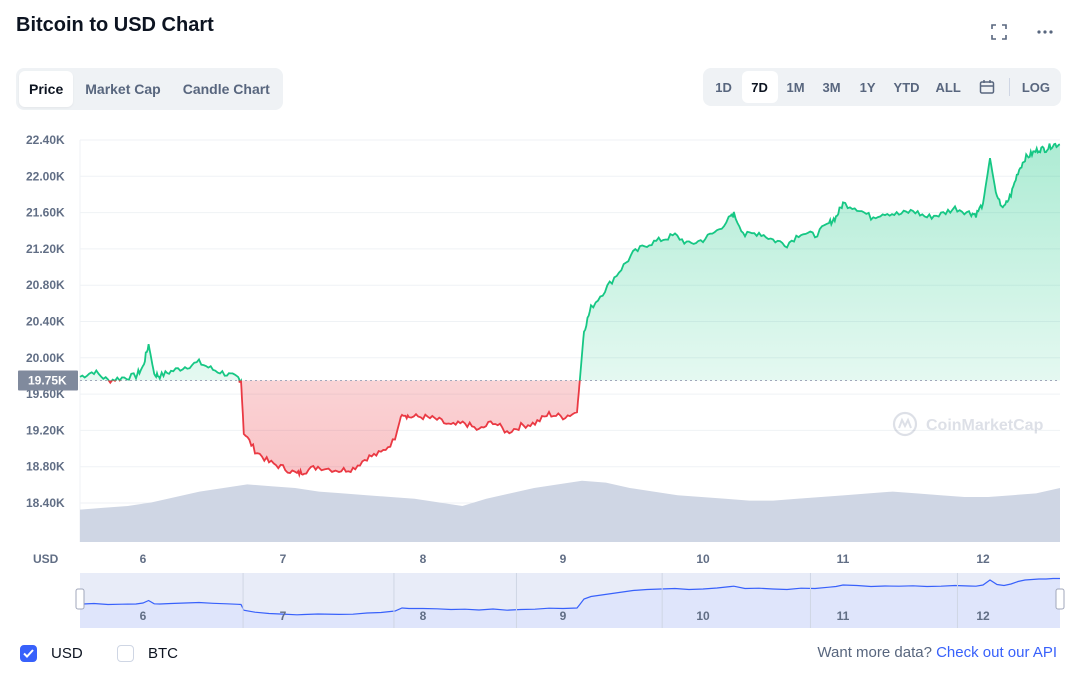 This screenshot has height=681, width=1077. I want to click on coinmarketcap-watermark: CoinMarketCap, so click(968, 424).